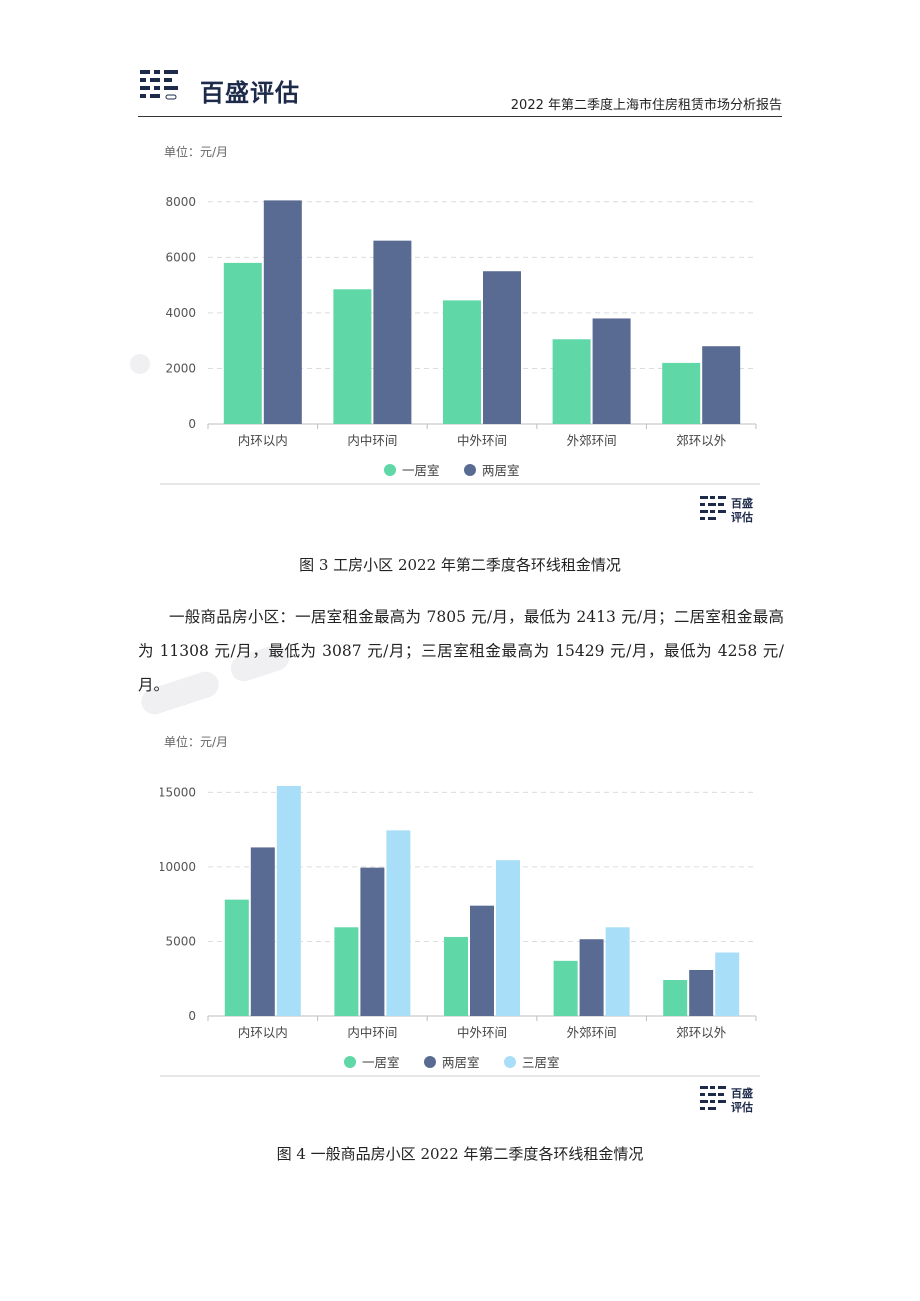  Describe the element at coordinates (178, 792) in the screenshot. I see `y-tick-label: 15000` at that location.